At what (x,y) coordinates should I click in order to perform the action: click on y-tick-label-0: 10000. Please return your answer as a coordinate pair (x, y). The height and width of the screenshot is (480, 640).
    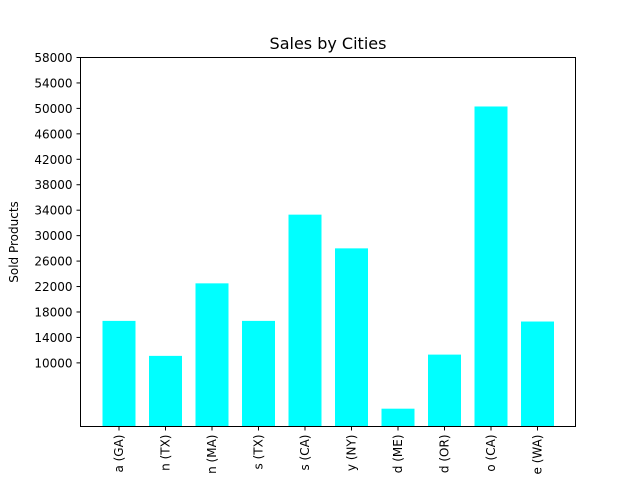
    Looking at the image, I should click on (53, 363).